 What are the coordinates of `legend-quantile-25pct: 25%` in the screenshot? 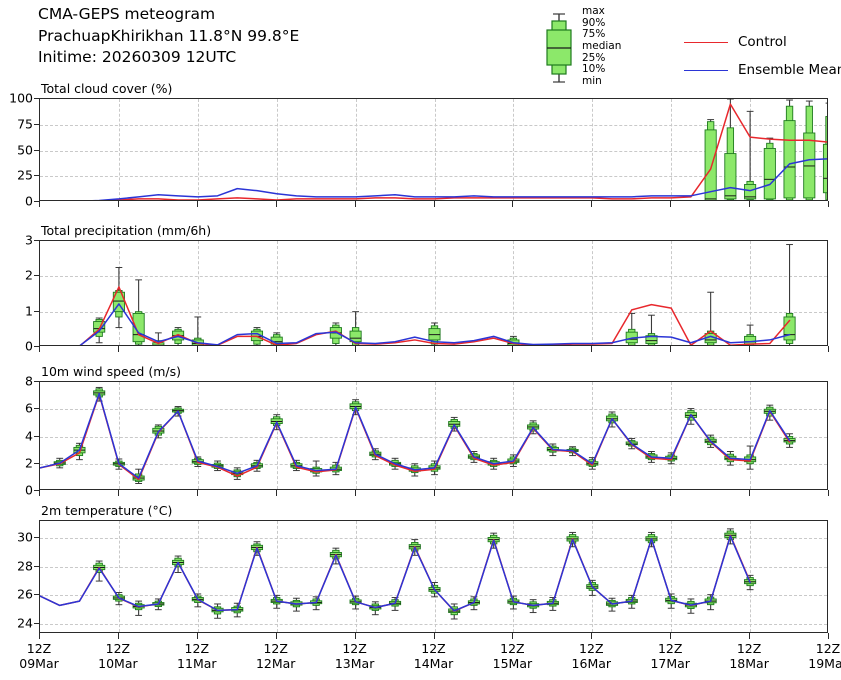 It's located at (594, 58).